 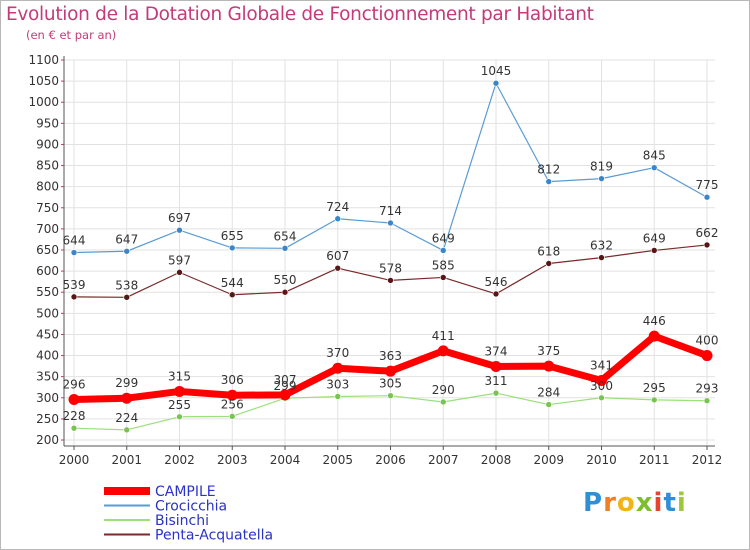 What do you see at coordinates (179, 460) in the screenshot?
I see `x-tick-label: 2002` at bounding box center [179, 460].